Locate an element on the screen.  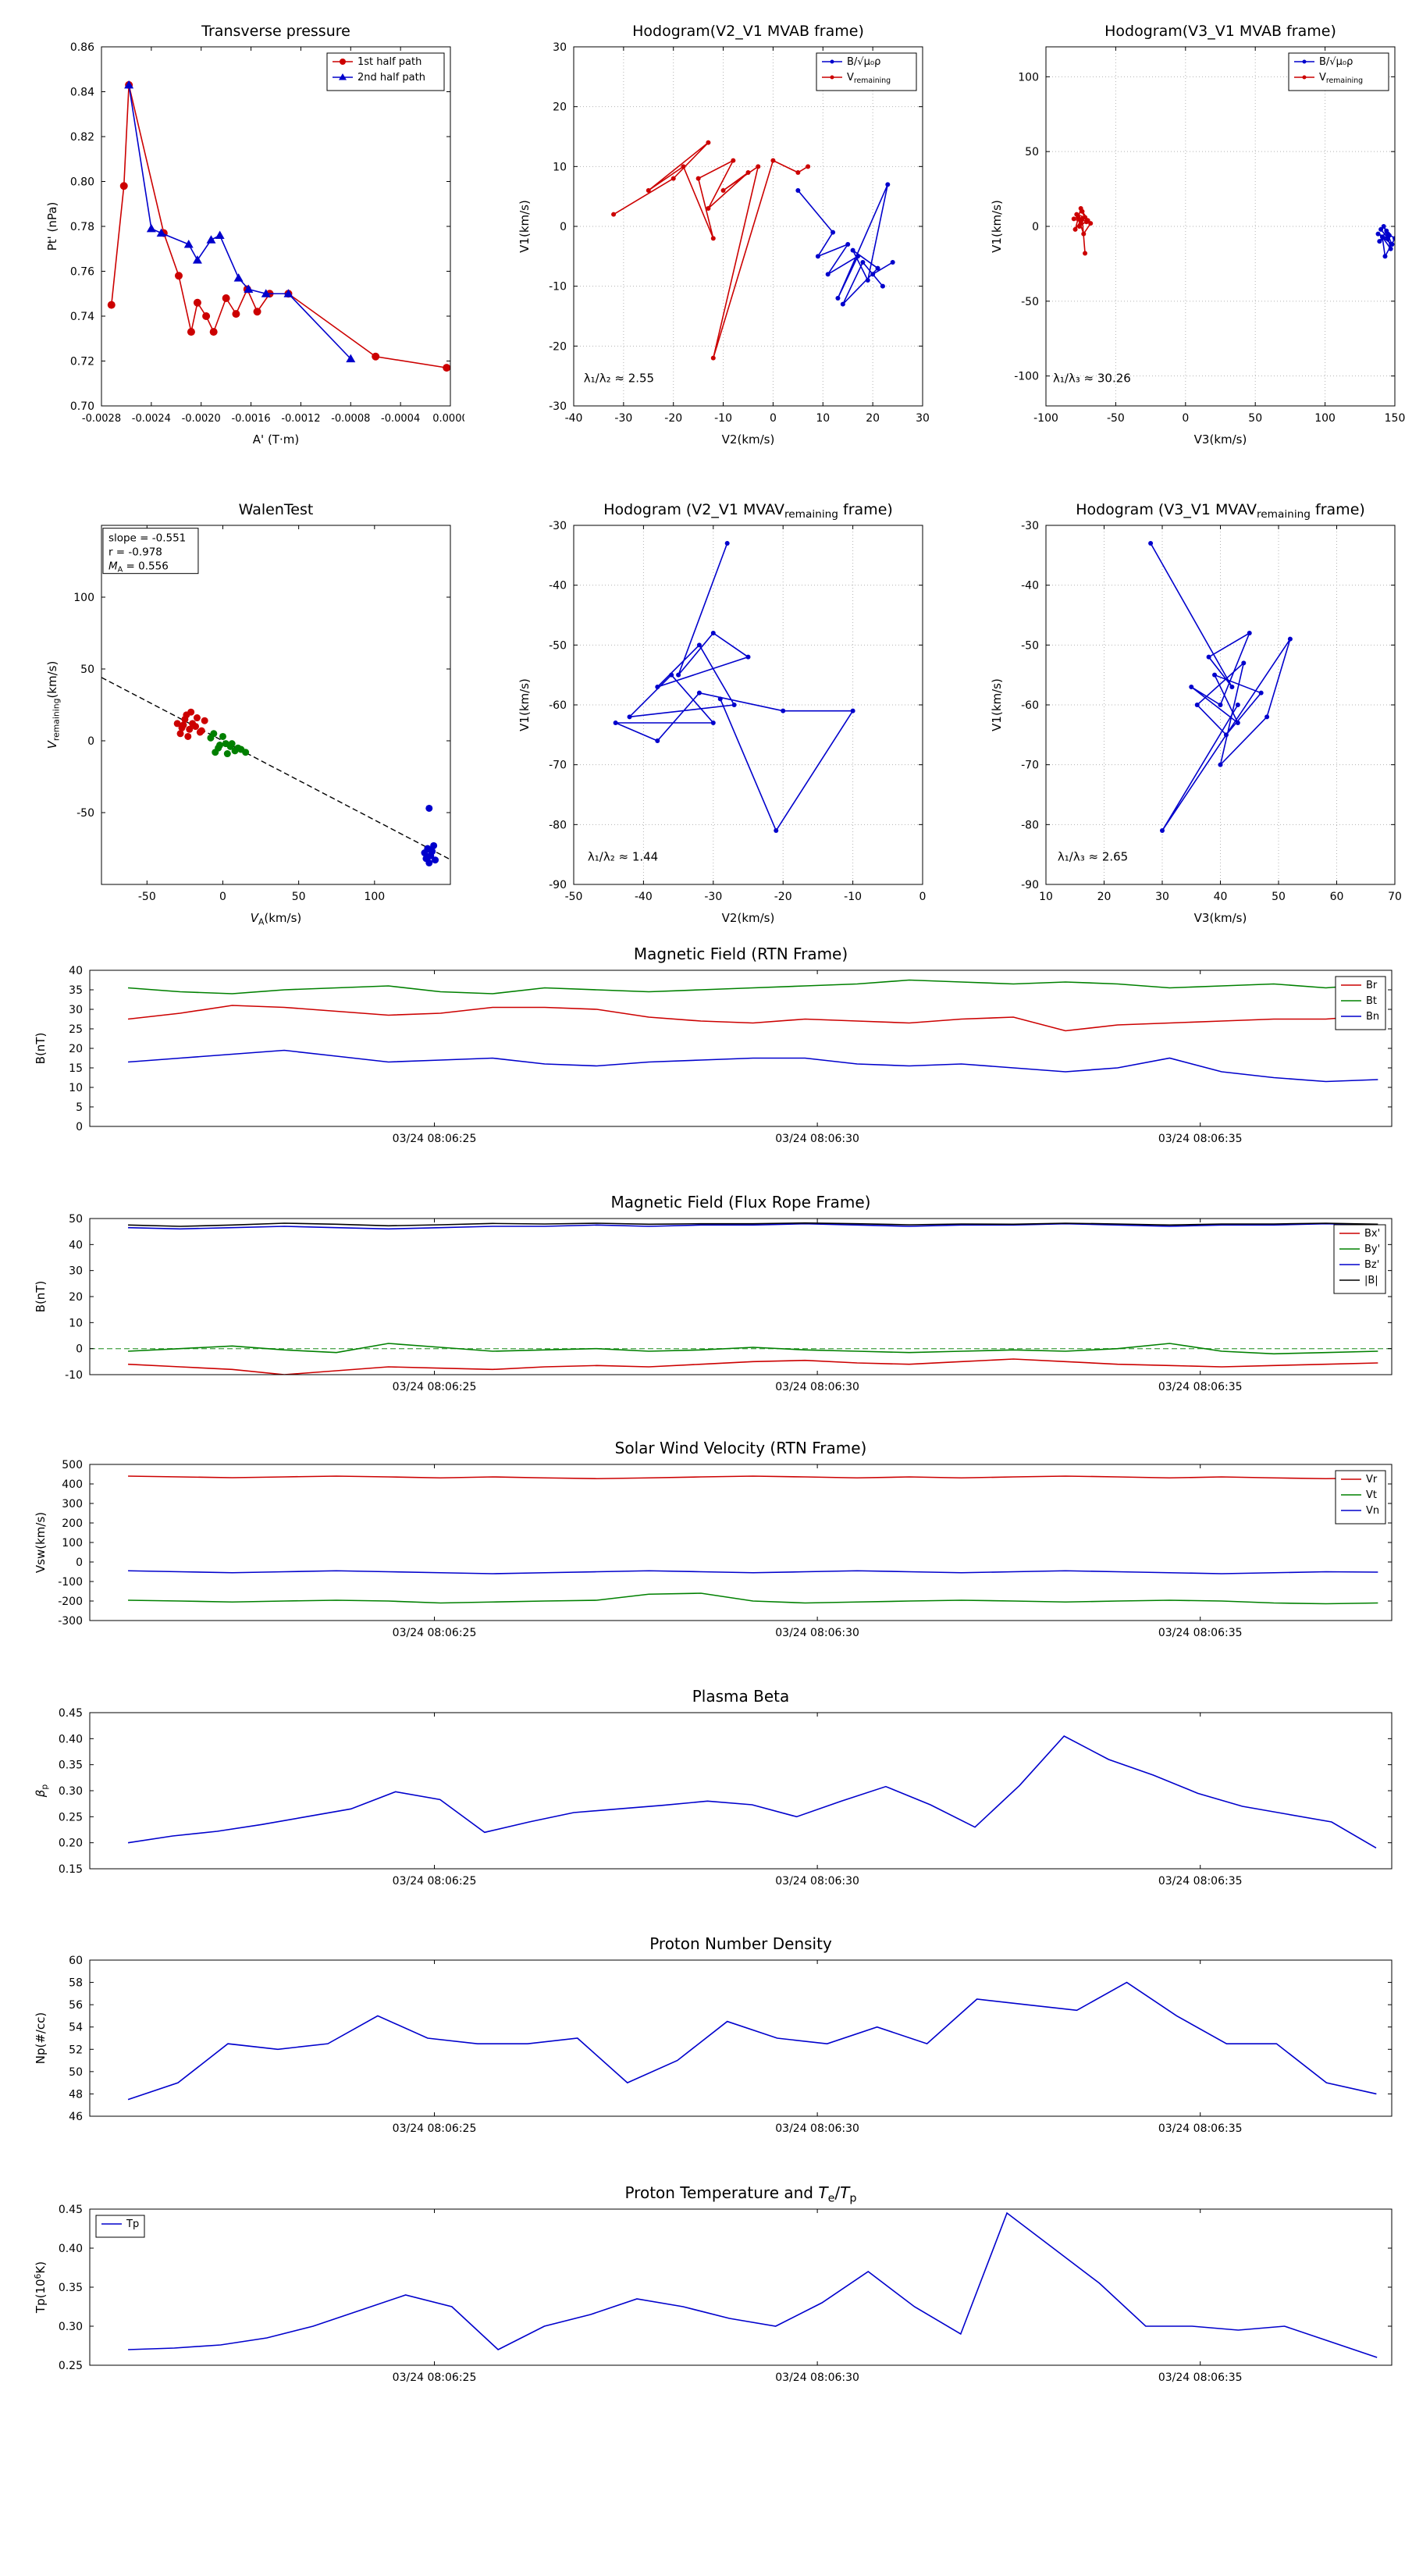
svg-text: Vremaining is located at coordinates (869, 78).